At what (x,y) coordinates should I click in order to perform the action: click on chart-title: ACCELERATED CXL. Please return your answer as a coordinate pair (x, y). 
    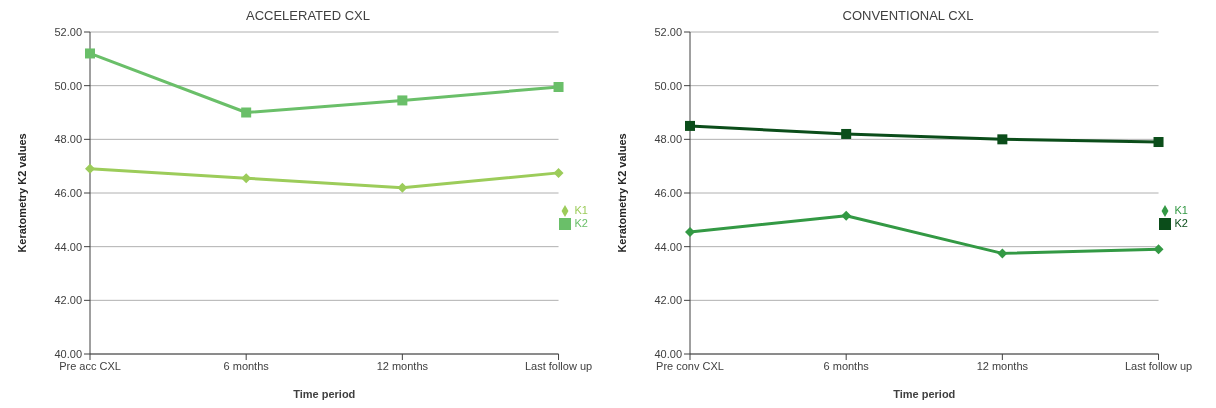
    Looking at the image, I should click on (308, 16).